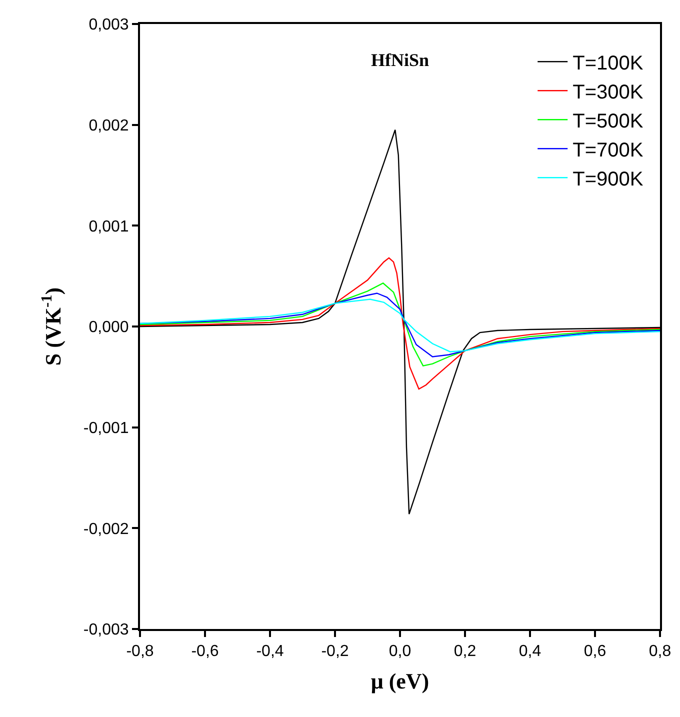 The width and height of the screenshot is (680, 717). I want to click on x-tick-label: -0,4, so click(270, 651).